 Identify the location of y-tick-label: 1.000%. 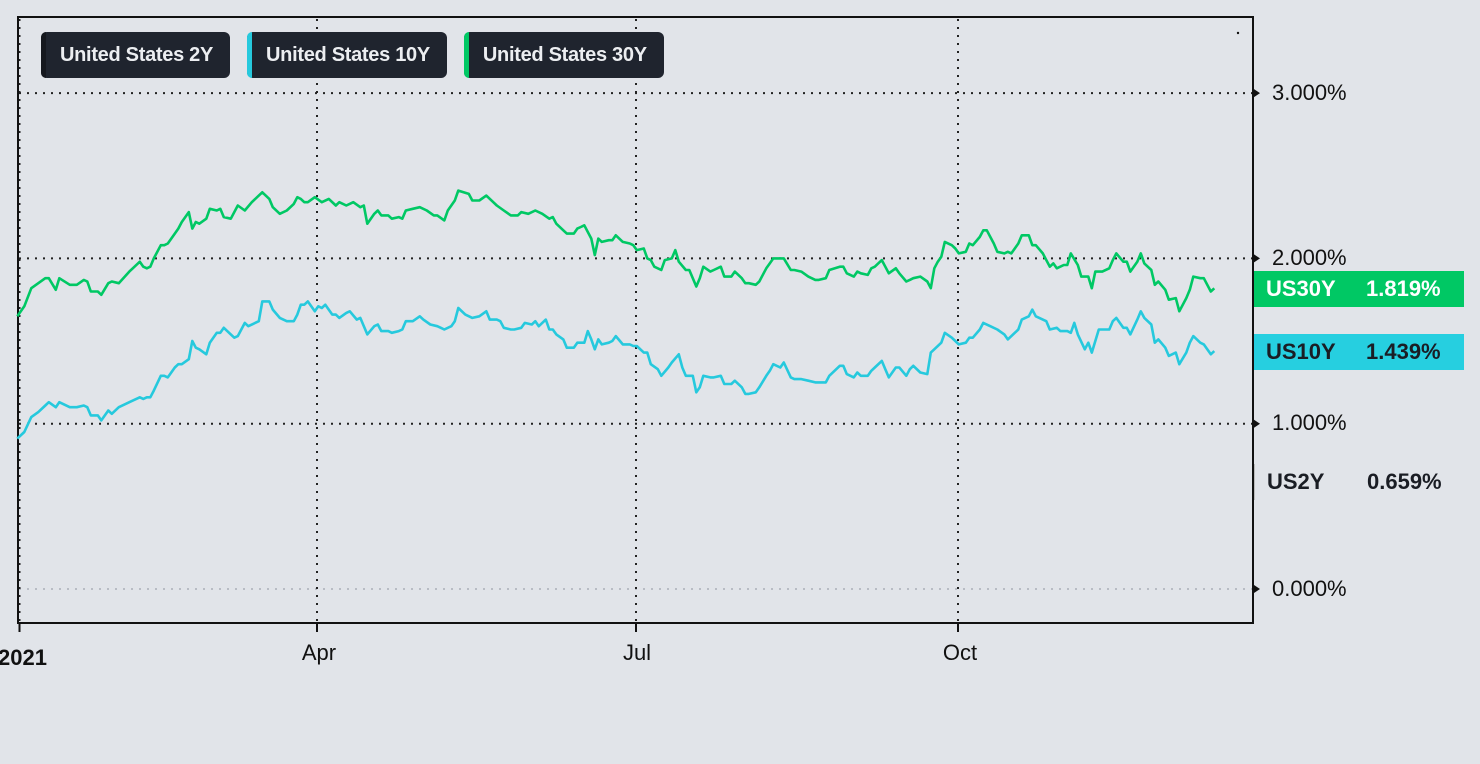
(1309, 422).